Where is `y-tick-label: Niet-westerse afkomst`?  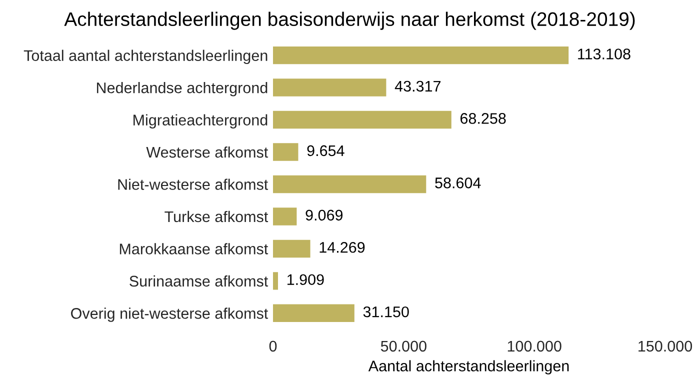 y-tick-label: Niet-westerse afkomst is located at coordinates (193, 184).